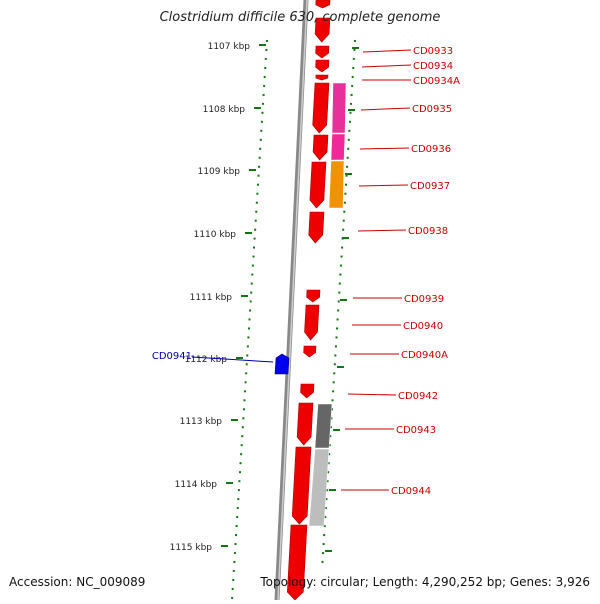  I want to click on genome-backbone, so click(291, 300).